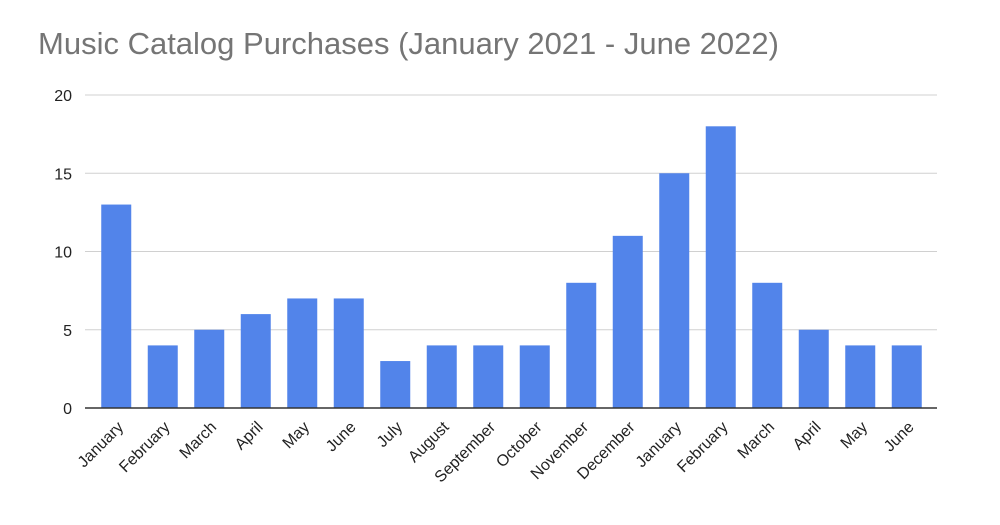 The height and width of the screenshot is (525, 1000). I want to click on y-tick-label: 15, so click(63, 174).